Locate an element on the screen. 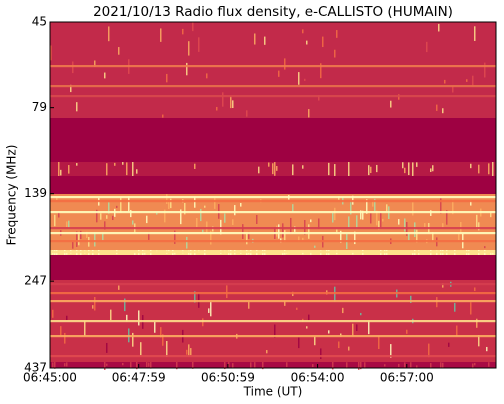 The width and height of the screenshot is (504, 404). x-tick-label: 06:45:00 is located at coordinates (50, 378).